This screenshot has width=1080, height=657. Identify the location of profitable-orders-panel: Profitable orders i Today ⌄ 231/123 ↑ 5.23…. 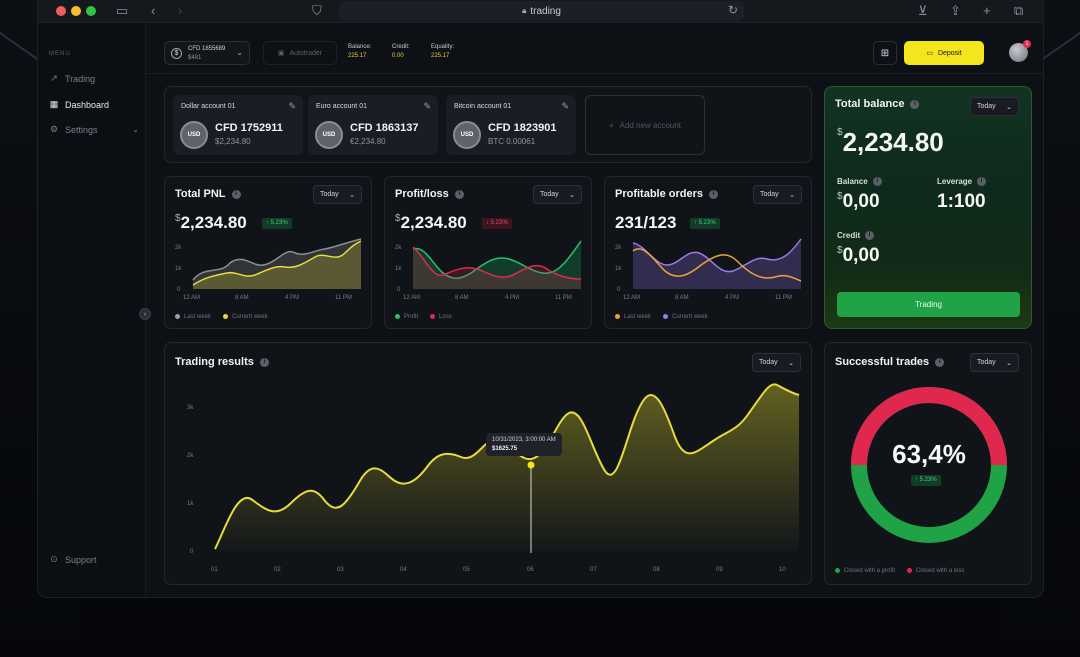
(708, 252).